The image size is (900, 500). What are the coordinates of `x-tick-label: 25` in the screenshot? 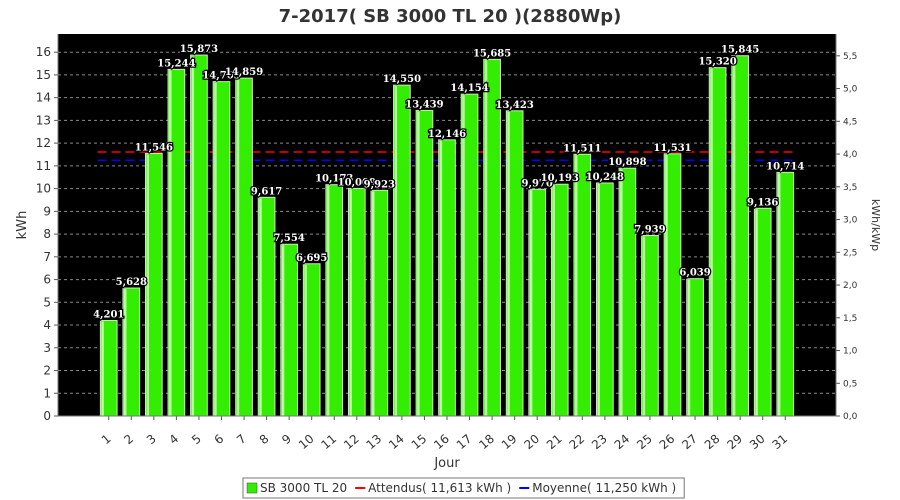 It's located at (644, 442).